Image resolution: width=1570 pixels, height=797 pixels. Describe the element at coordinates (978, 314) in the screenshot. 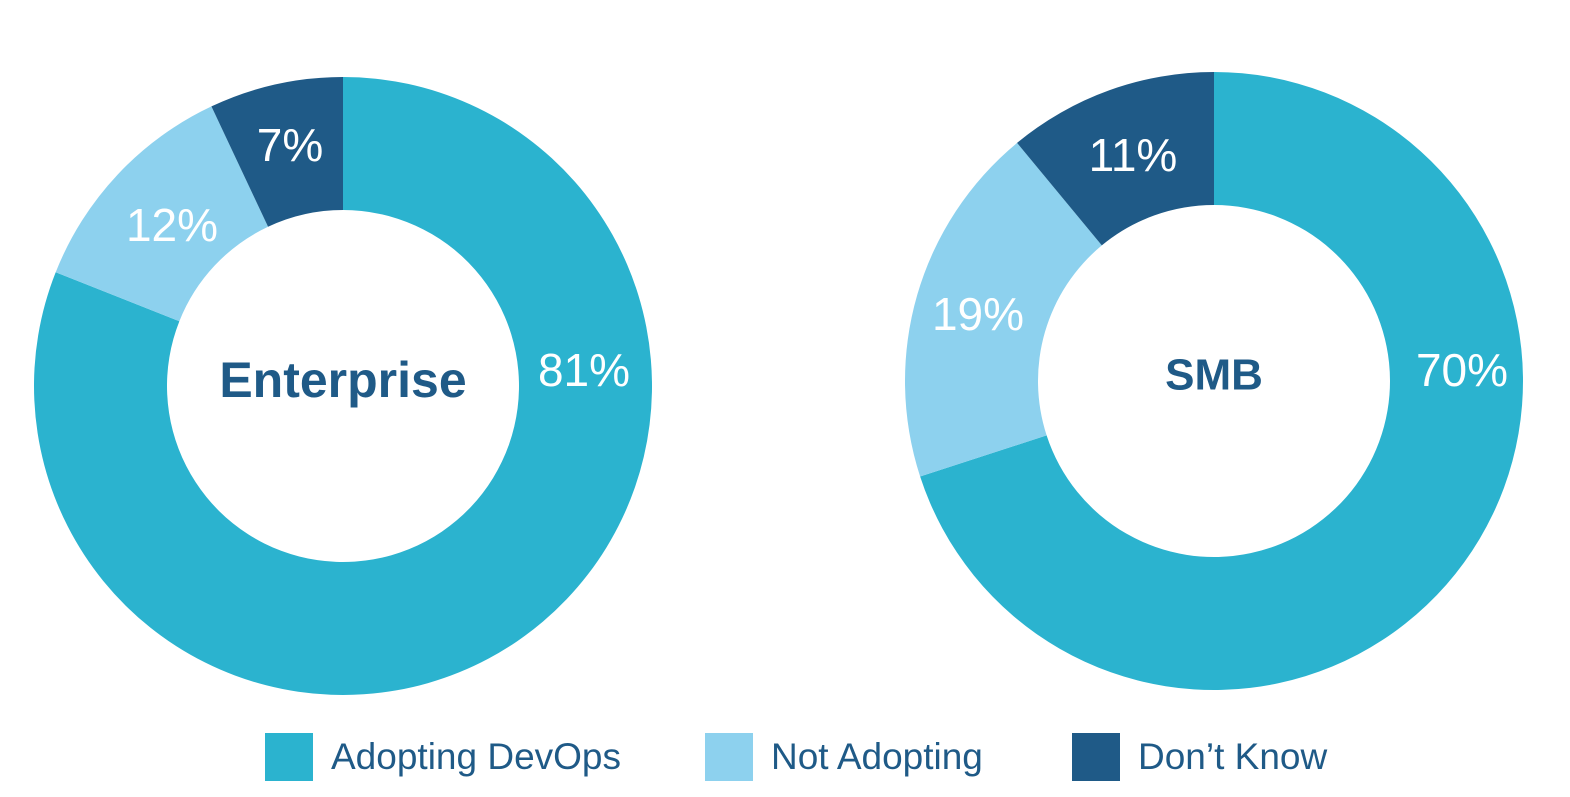

I see `smb-label-not-adopting: 19%` at that location.